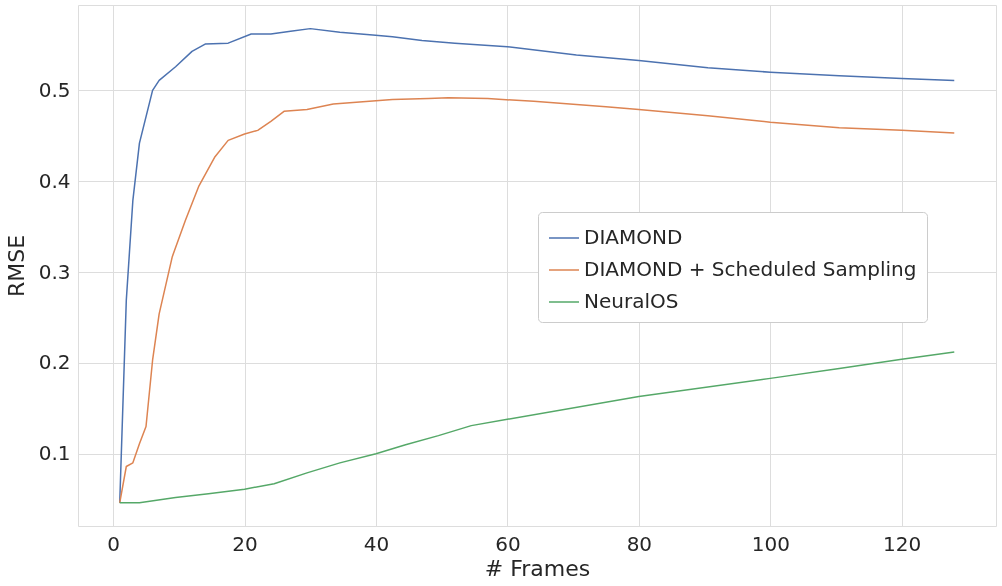 This screenshot has width=1002, height=586. I want to click on y-tick-label: 0.4, so click(54, 180).